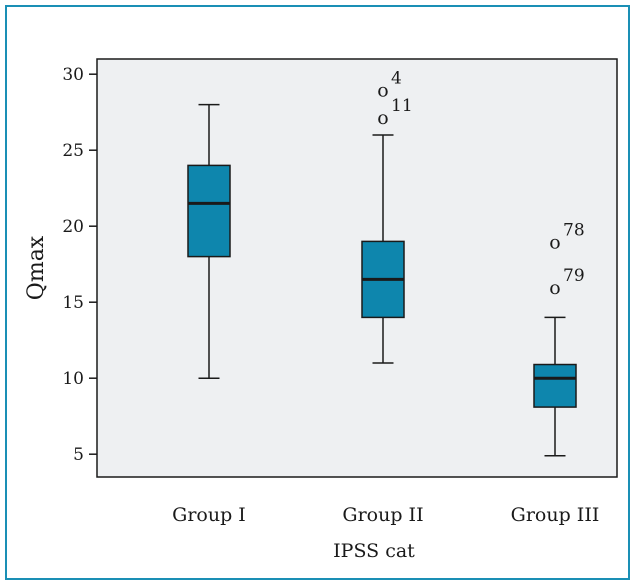 The image size is (637, 586). What do you see at coordinates (36, 267) in the screenshot?
I see `y-axis-title: Qmax` at bounding box center [36, 267].